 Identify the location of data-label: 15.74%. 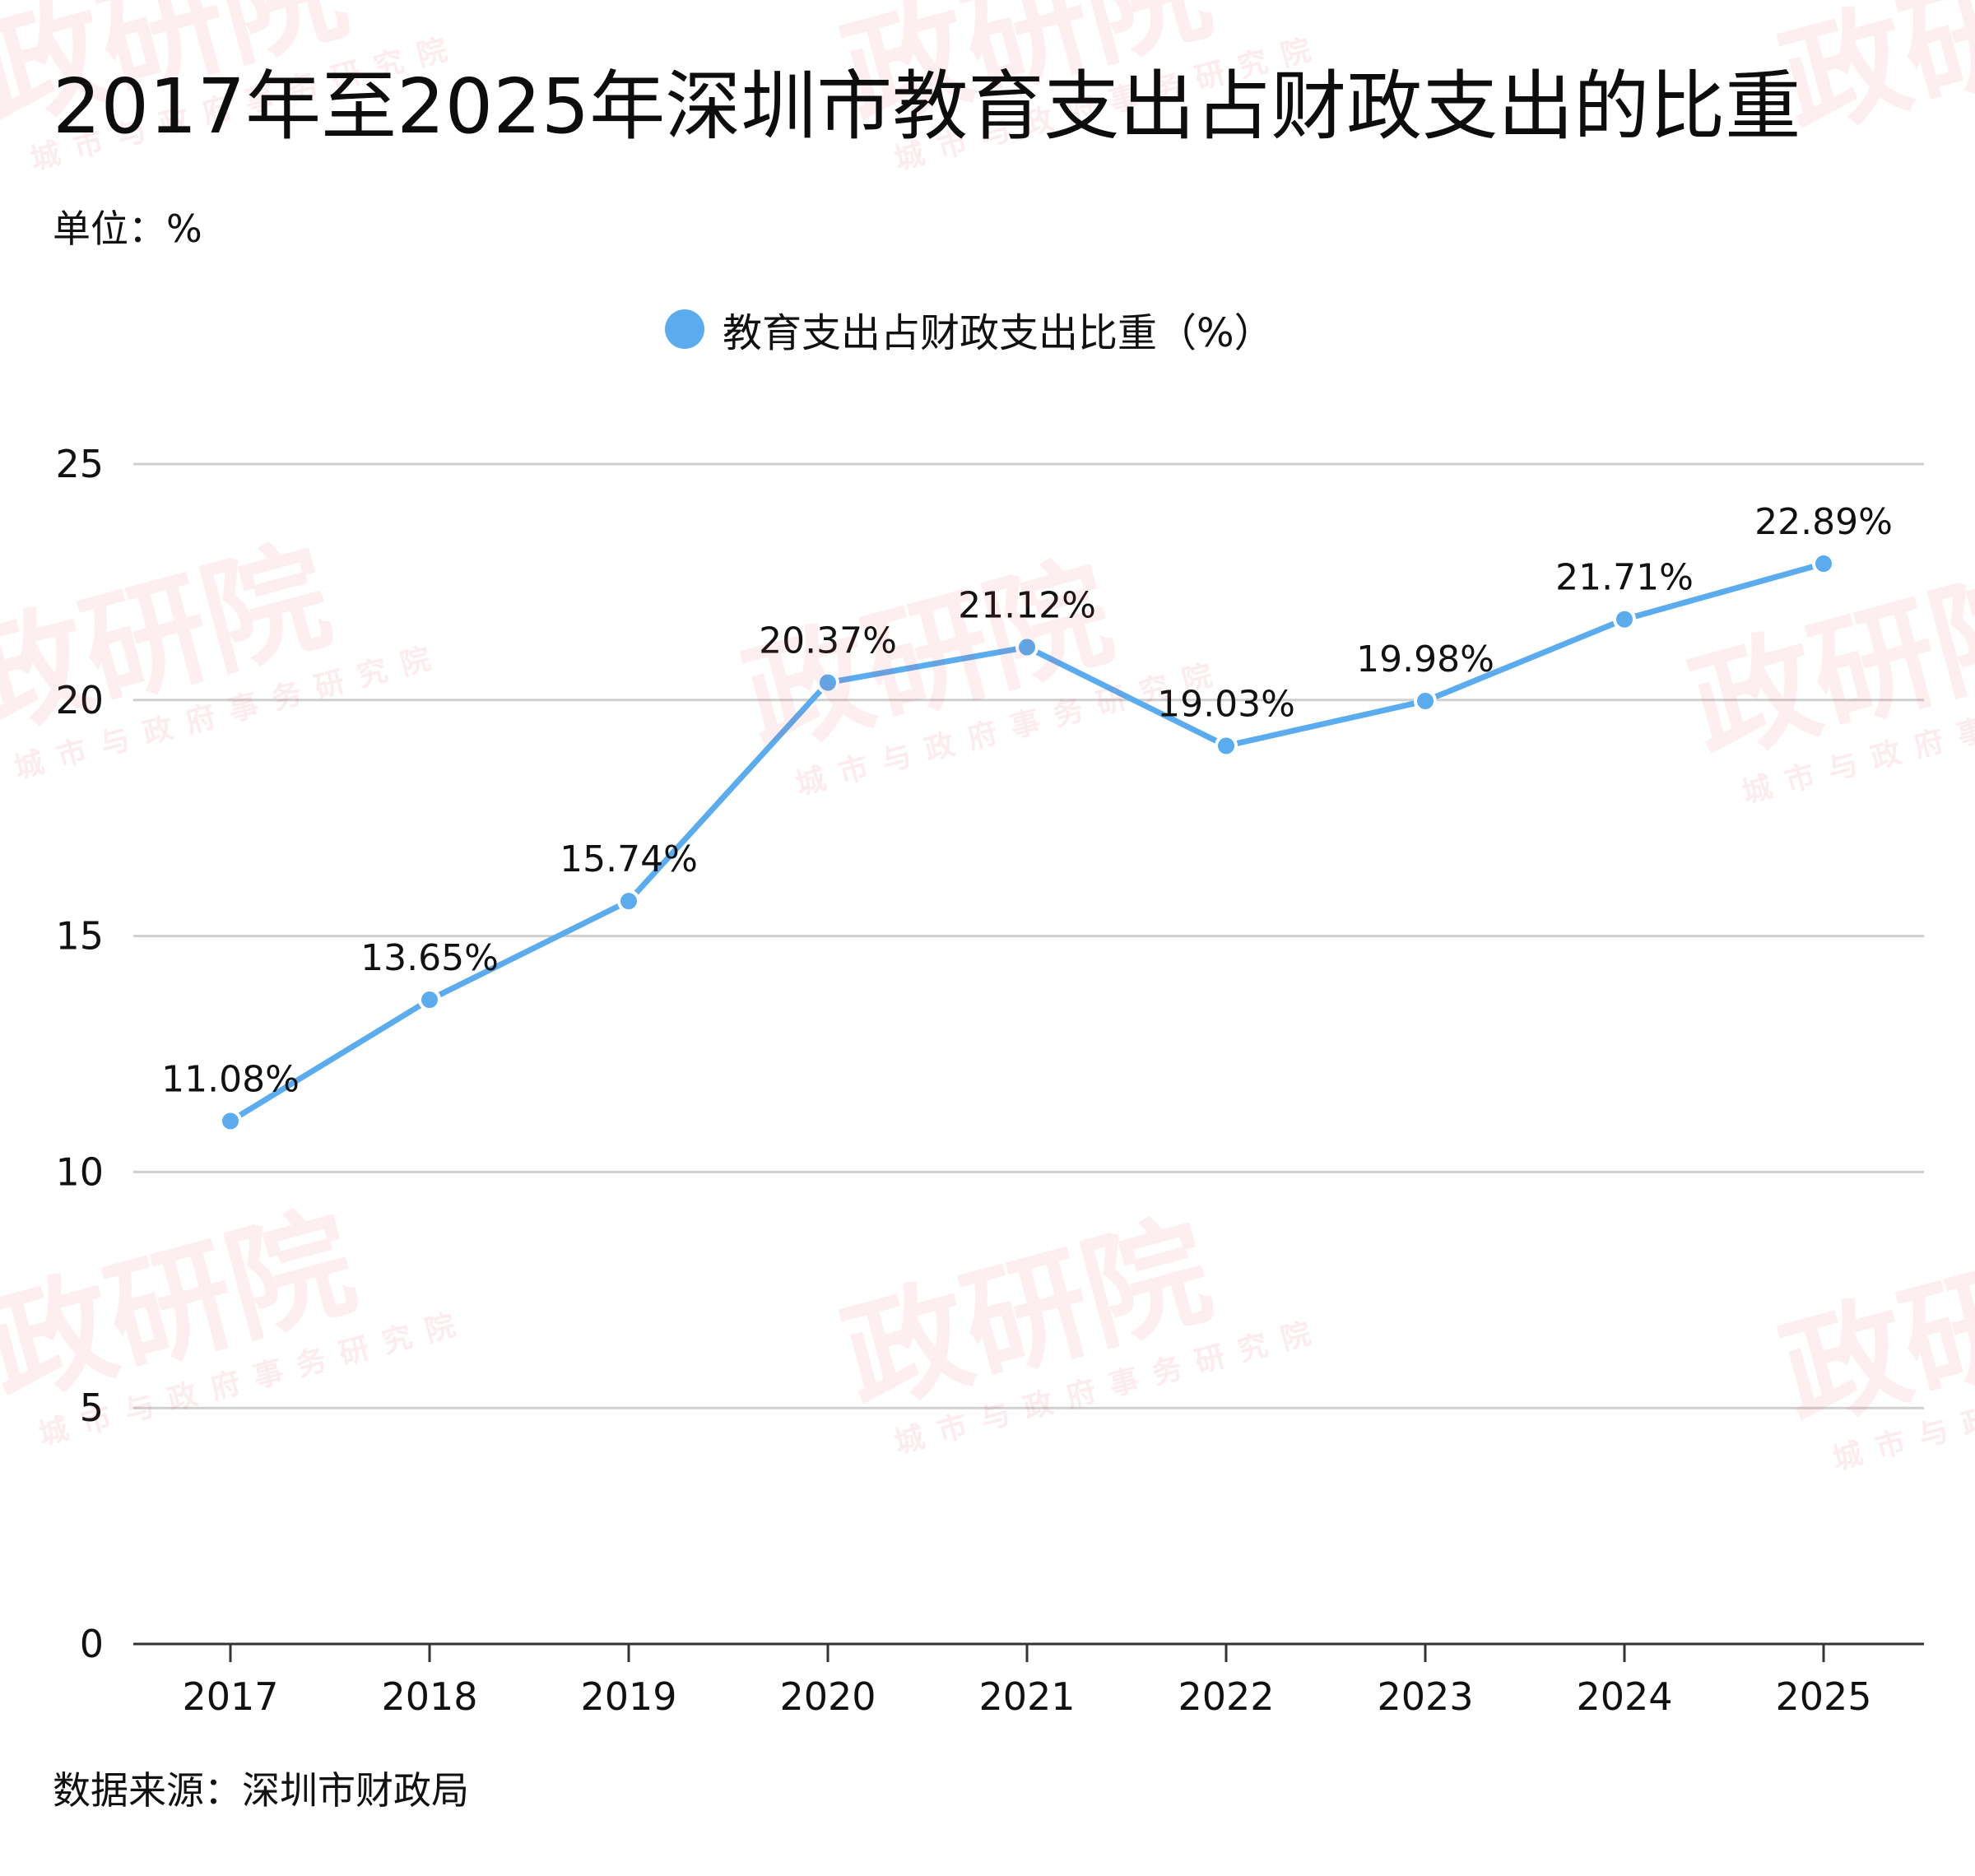
(629, 859).